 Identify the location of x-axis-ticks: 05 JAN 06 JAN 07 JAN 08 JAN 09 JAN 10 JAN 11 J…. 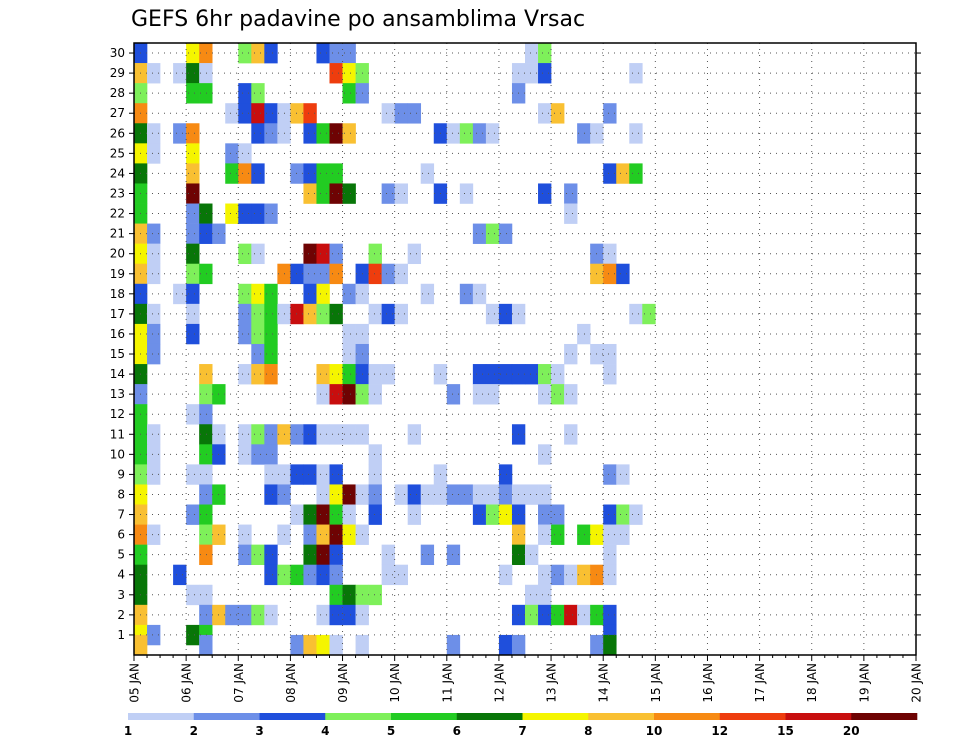
(526, 679).